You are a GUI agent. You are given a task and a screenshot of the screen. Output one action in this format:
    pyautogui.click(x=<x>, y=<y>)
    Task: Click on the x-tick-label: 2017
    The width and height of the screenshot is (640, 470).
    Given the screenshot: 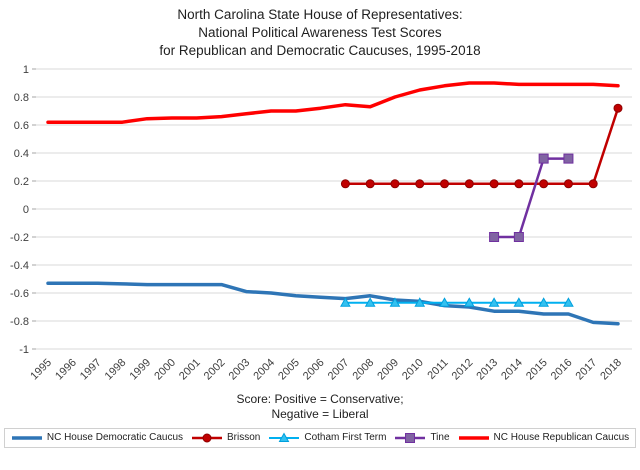 What is the action you would take?
    pyautogui.click(x=587, y=369)
    